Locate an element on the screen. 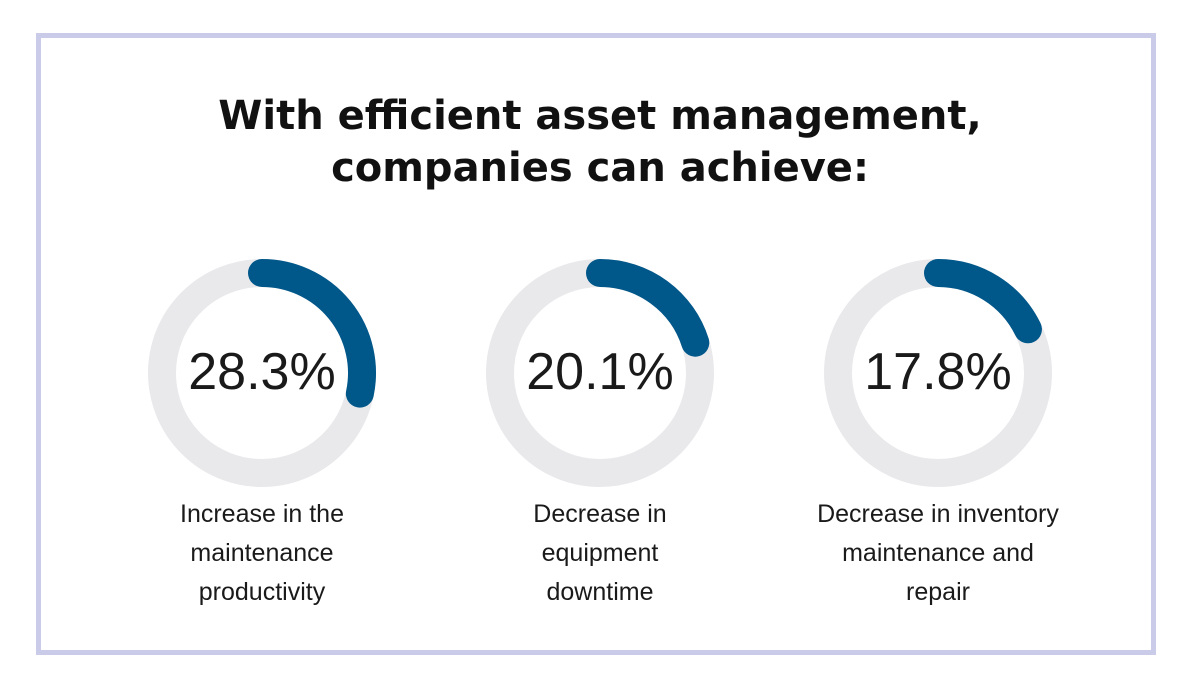 This screenshot has height=700, width=1200. caption-line: Decrease in is located at coordinates (600, 514).